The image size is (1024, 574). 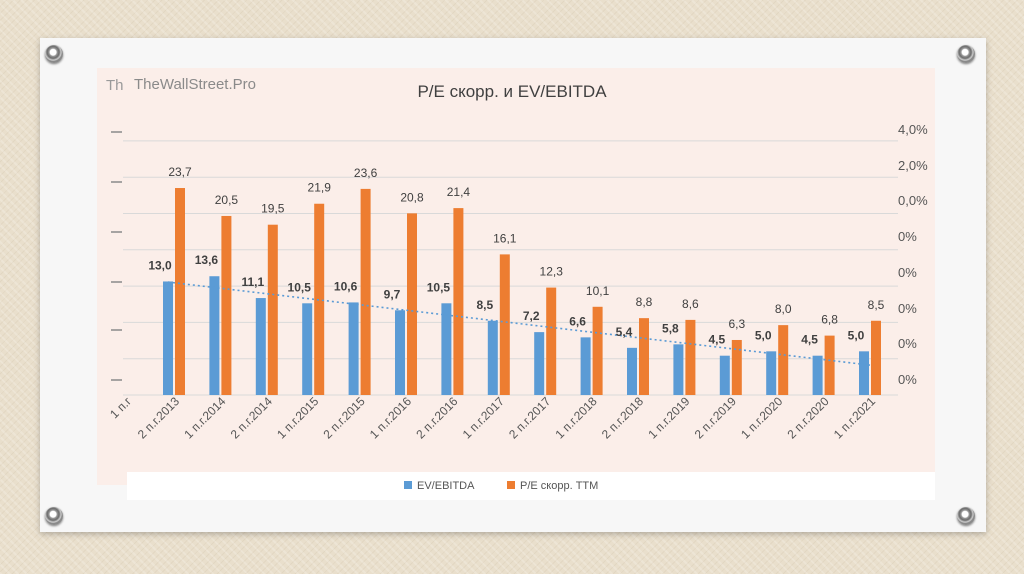 I want to click on data-label-pe: 8,6, so click(x=690, y=304).